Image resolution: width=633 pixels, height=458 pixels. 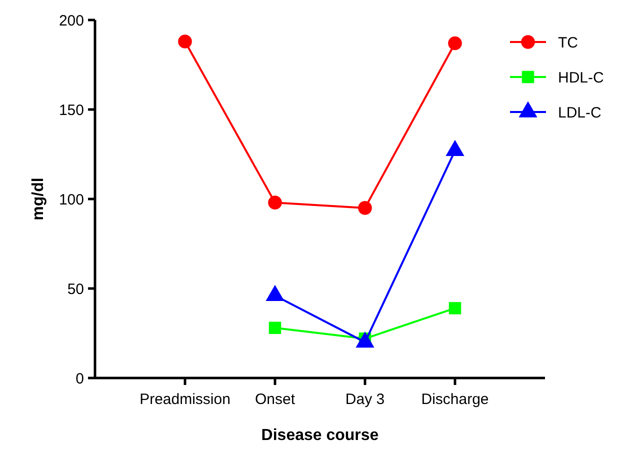 I want to click on x-tick-label: Day 3, so click(x=365, y=399).